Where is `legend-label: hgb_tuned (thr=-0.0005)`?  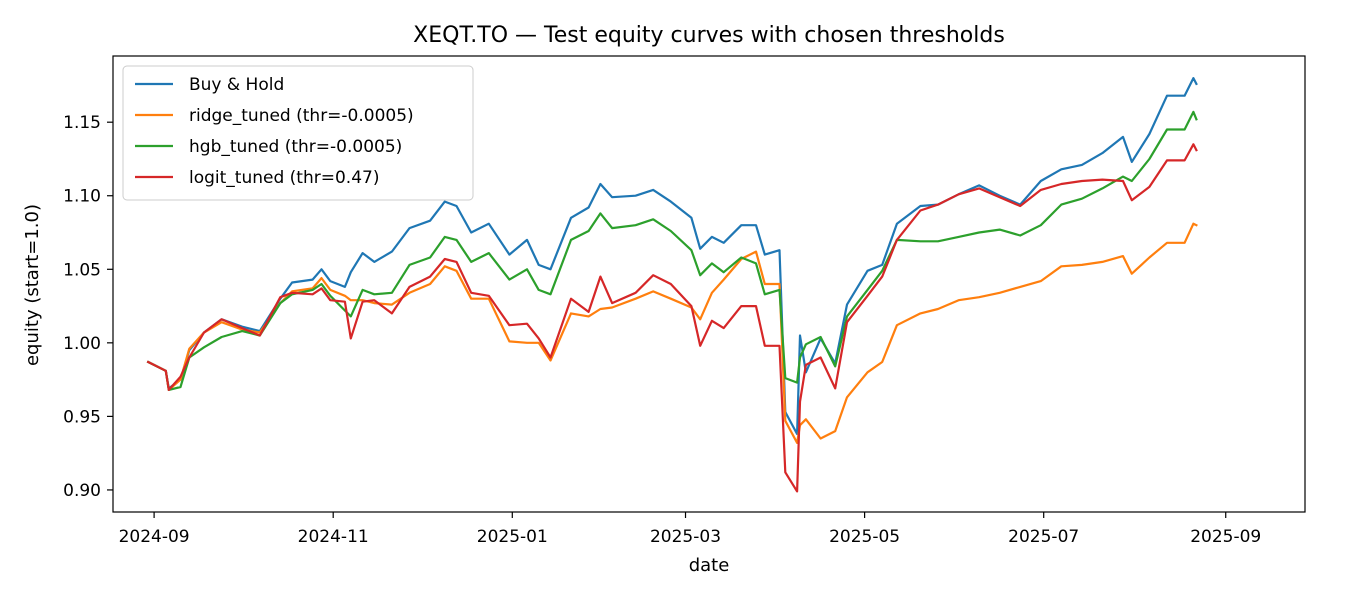
legend-label: hgb_tuned (thr=-0.0005) is located at coordinates (295, 147).